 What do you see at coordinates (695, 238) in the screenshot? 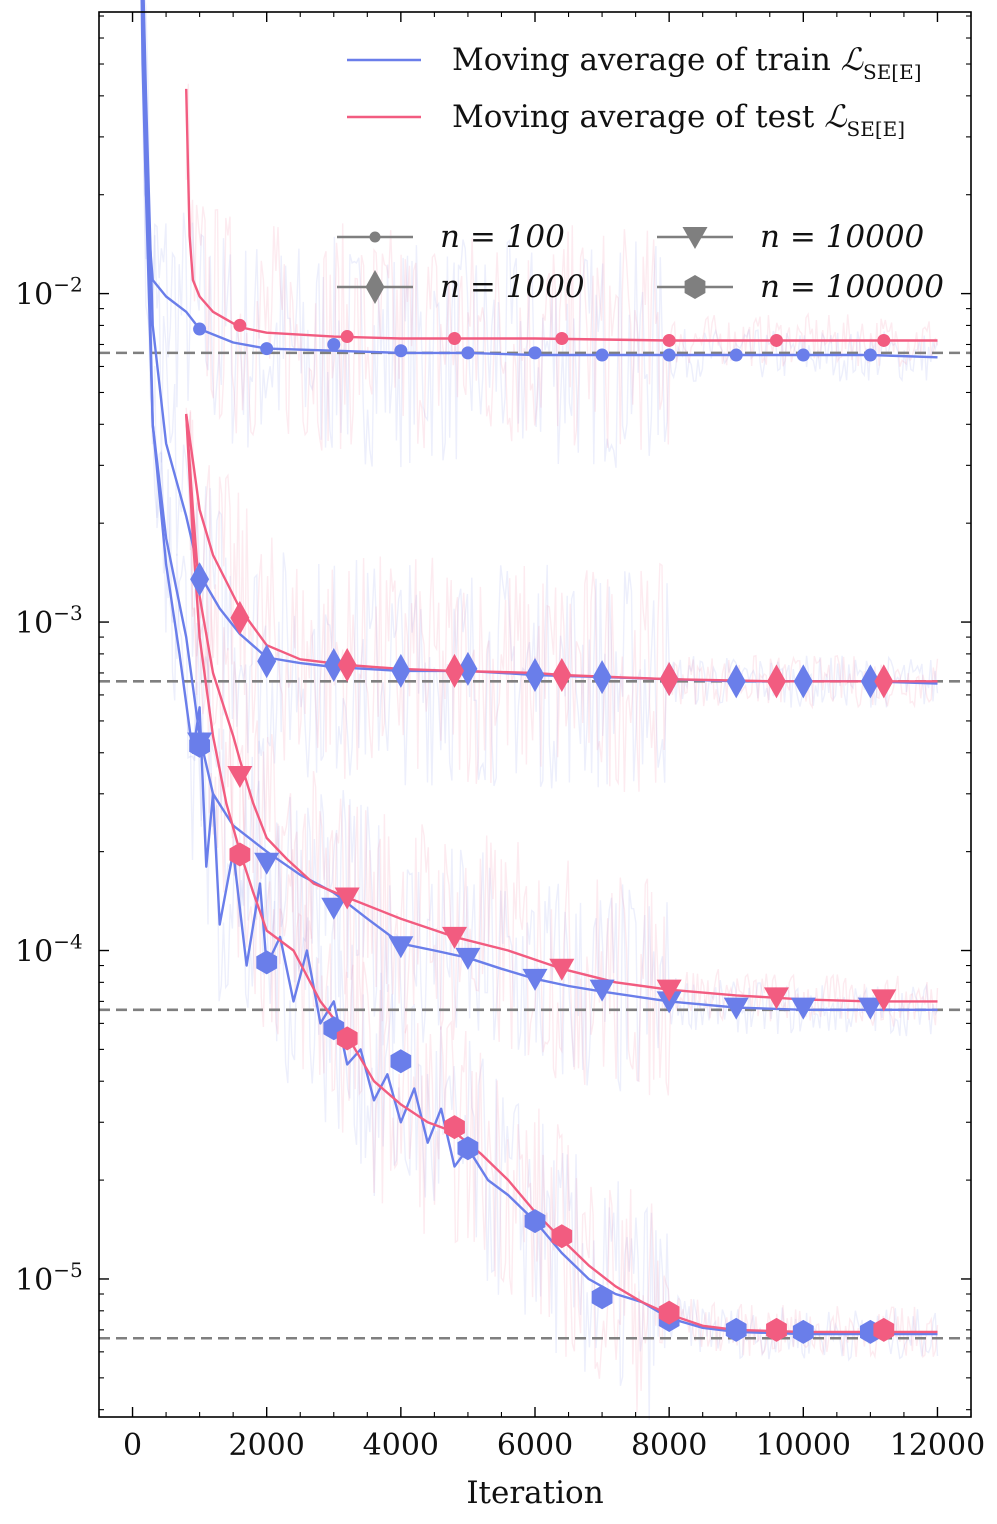
I see `legend-marker-triangle` at bounding box center [695, 238].